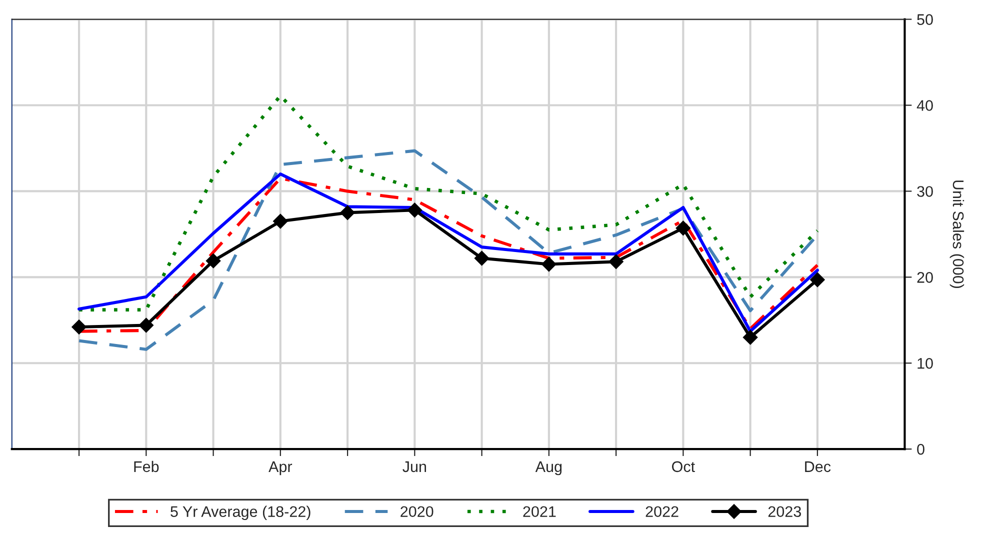 The image size is (992, 551). Describe the element at coordinates (925, 277) in the screenshot. I see `y-tick-label: 20` at that location.